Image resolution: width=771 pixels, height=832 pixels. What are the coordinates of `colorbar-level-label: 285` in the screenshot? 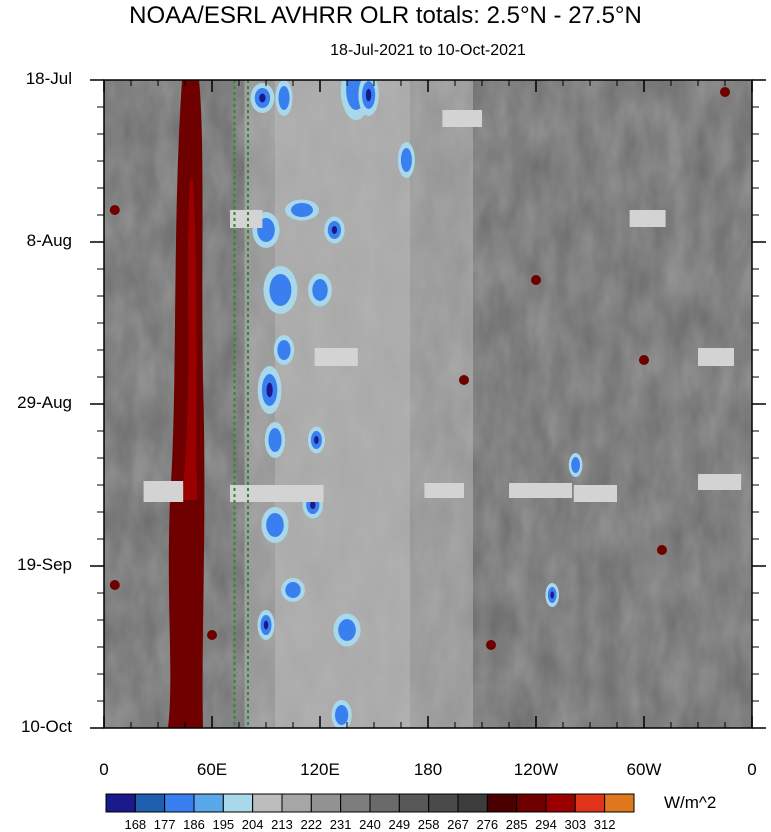 It's located at (516, 824).